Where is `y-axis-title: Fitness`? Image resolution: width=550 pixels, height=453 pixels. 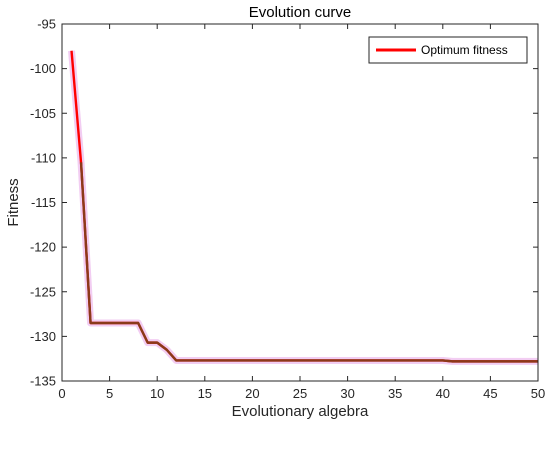 y-axis-title: Fitness is located at coordinates (13, 202).